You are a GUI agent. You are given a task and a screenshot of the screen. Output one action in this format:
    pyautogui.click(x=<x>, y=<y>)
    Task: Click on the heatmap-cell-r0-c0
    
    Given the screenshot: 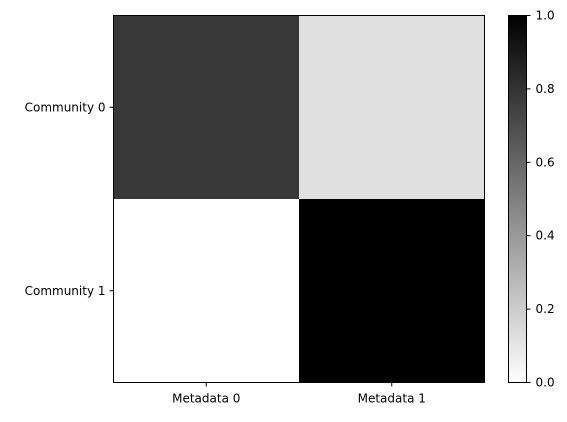 What is the action you would take?
    pyautogui.click(x=206, y=107)
    